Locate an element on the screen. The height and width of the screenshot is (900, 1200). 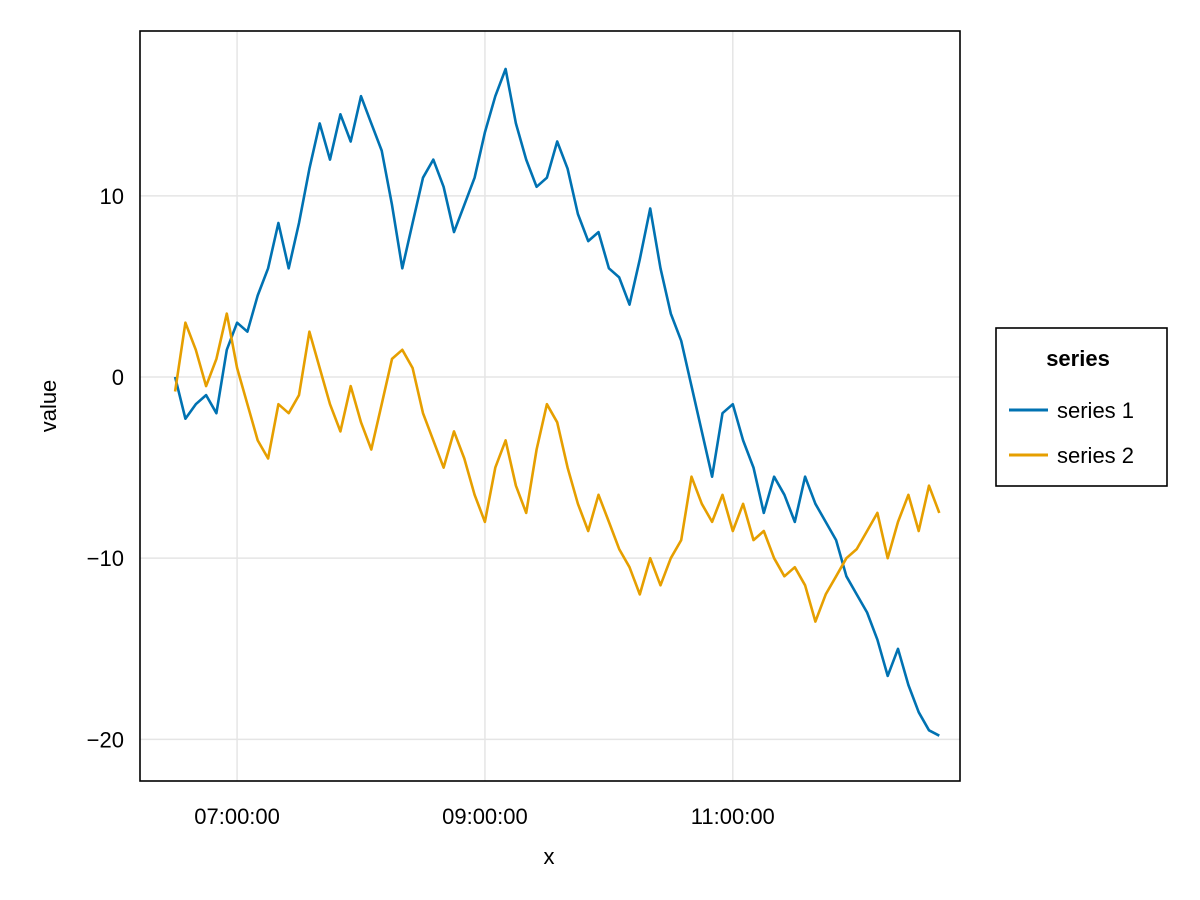
y-axis-ticks: 10 0 −10 −20 is located at coordinates (105, 468).